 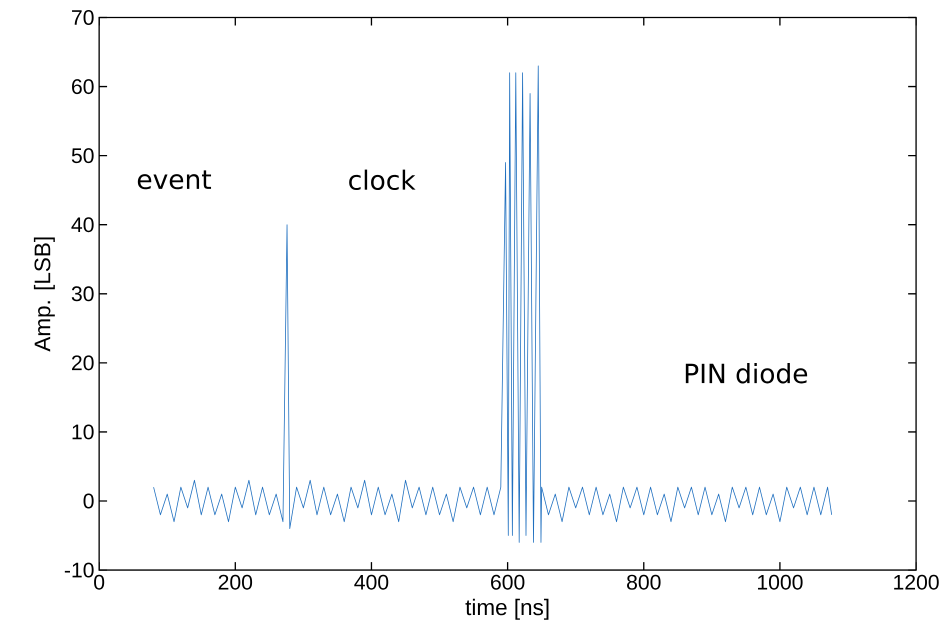 I want to click on x-tick-label: 1200, so click(x=916, y=582).